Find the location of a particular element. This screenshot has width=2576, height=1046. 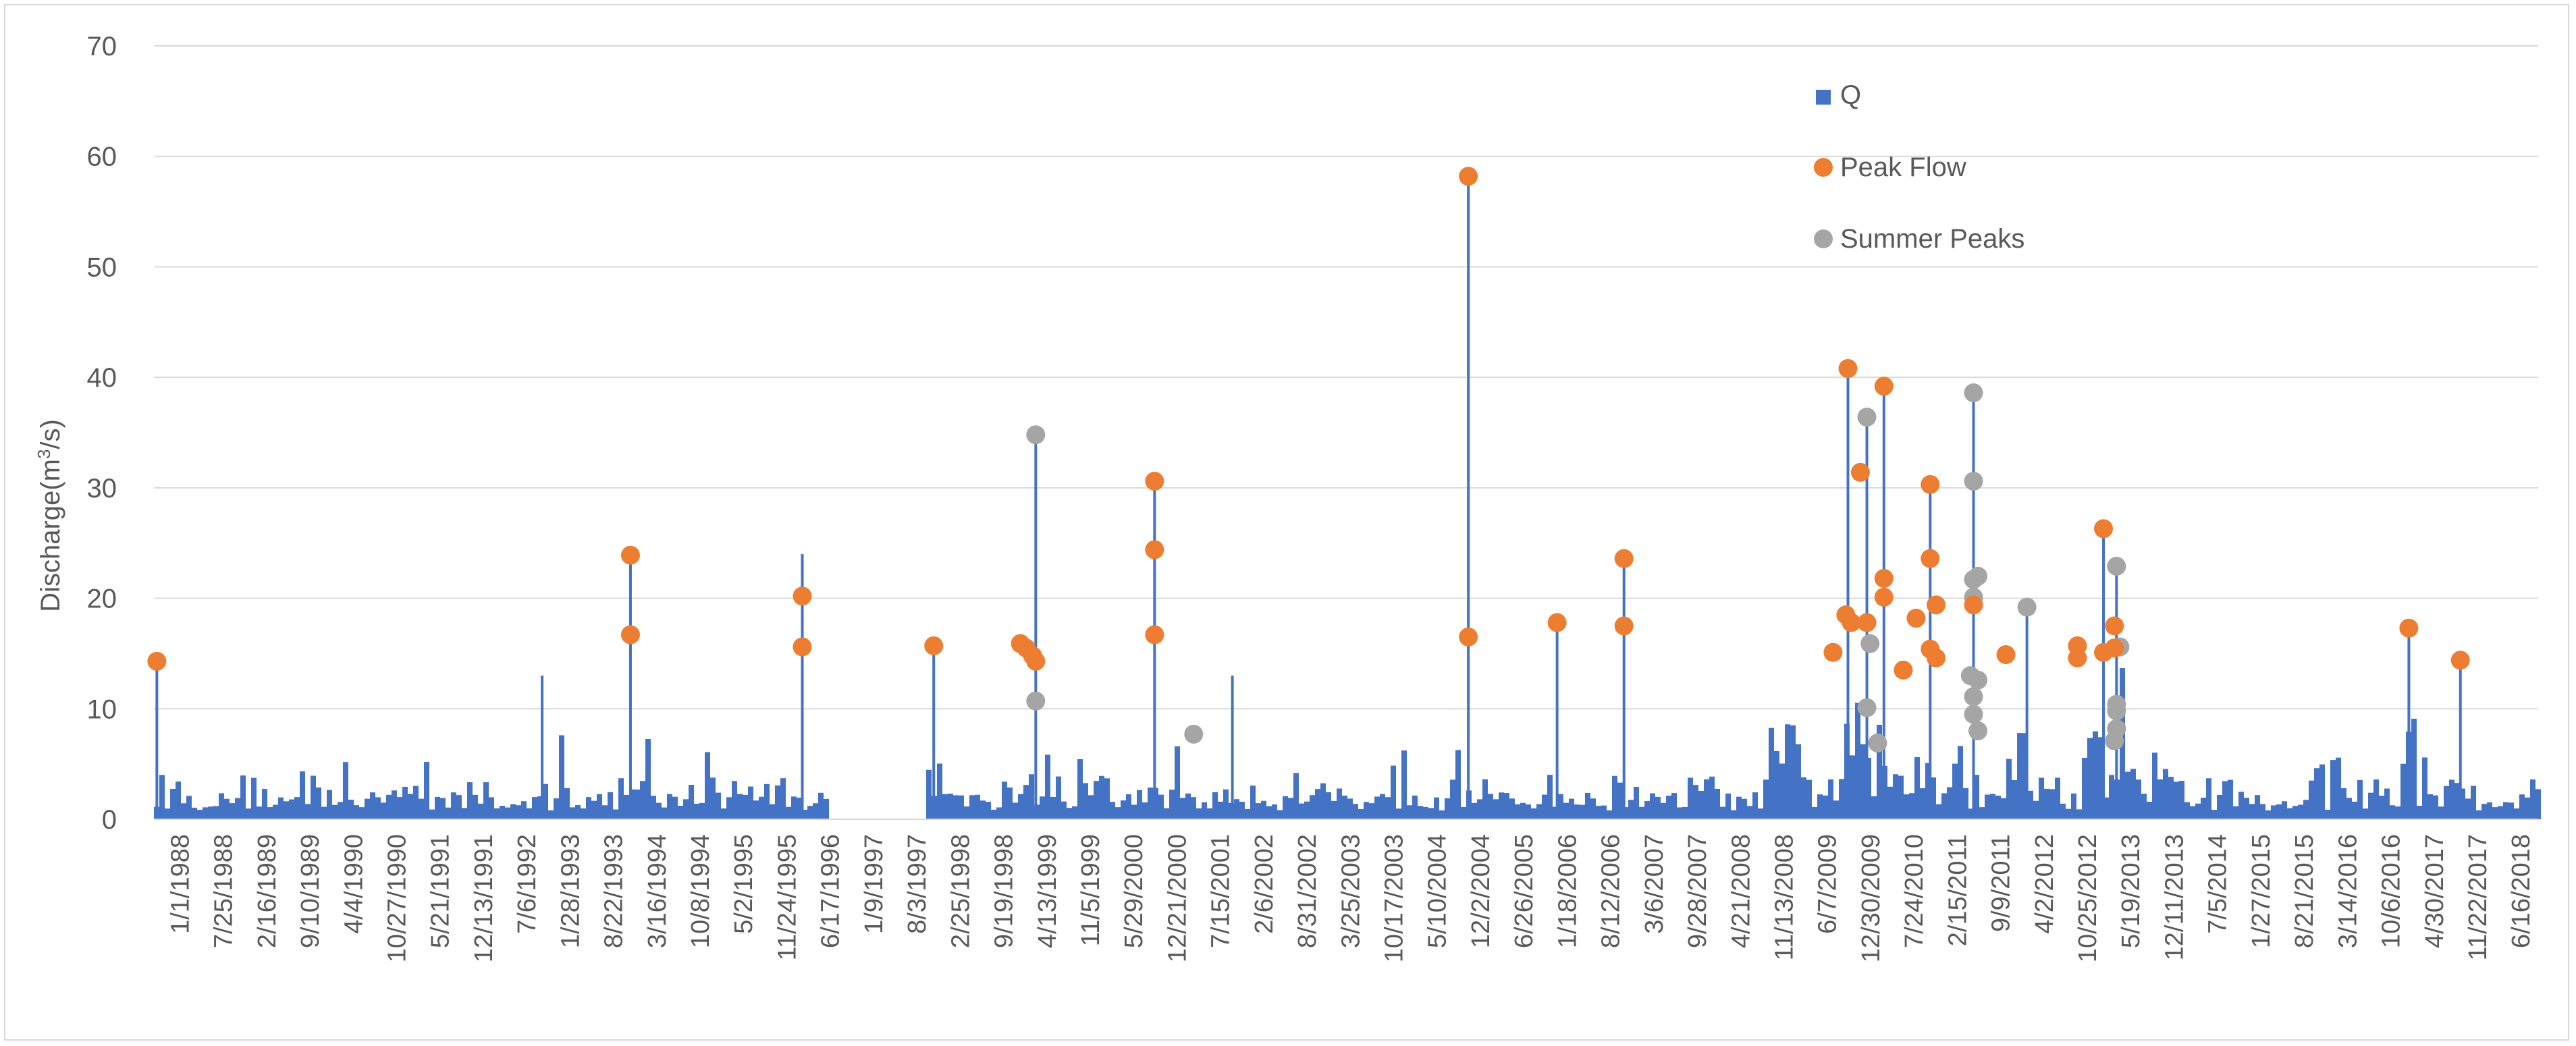

y-tick-label: 60 is located at coordinates (102, 157).